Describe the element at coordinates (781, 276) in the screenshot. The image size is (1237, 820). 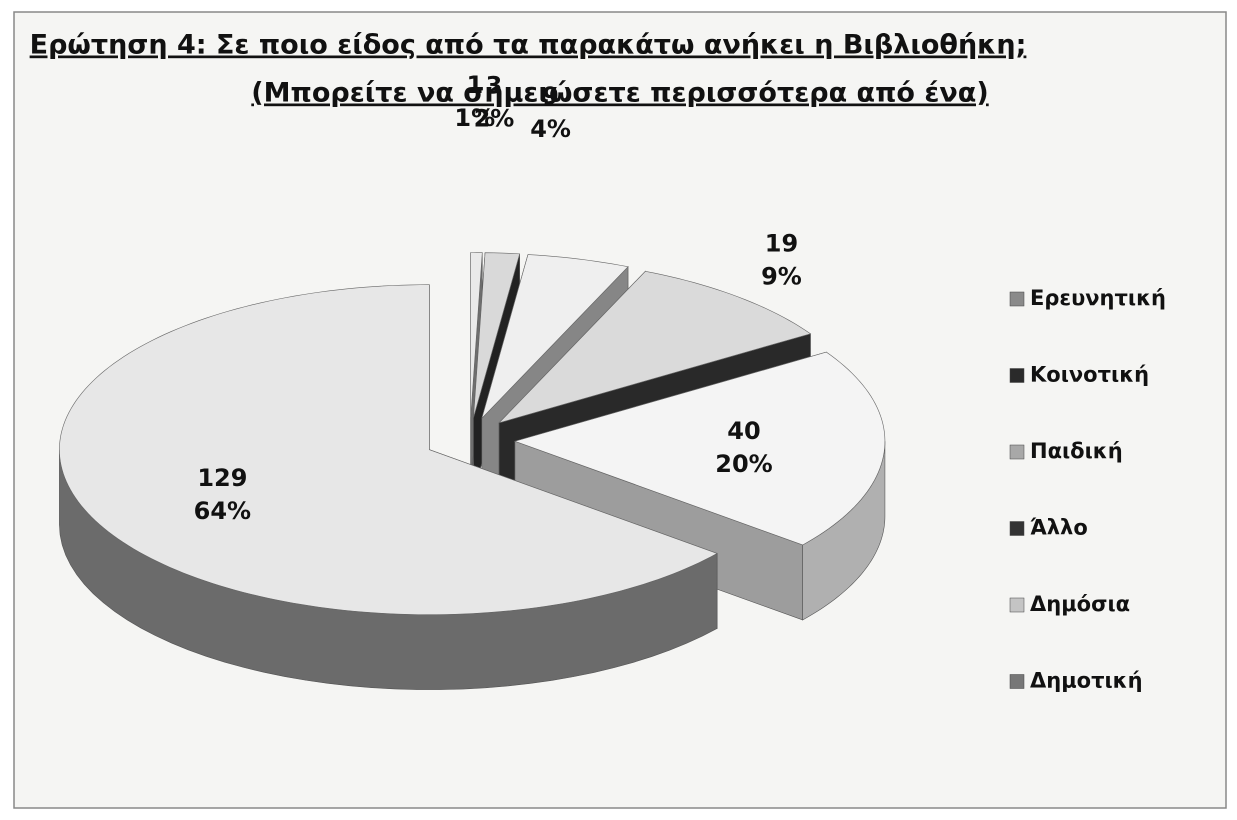
I see `data-label-percent: 9%` at that location.